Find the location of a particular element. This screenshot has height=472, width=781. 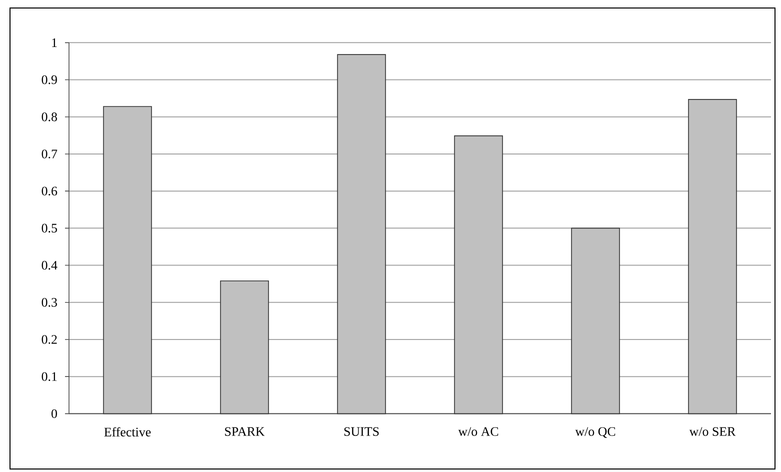

x-tick-label: w/o AC is located at coordinates (478, 431).